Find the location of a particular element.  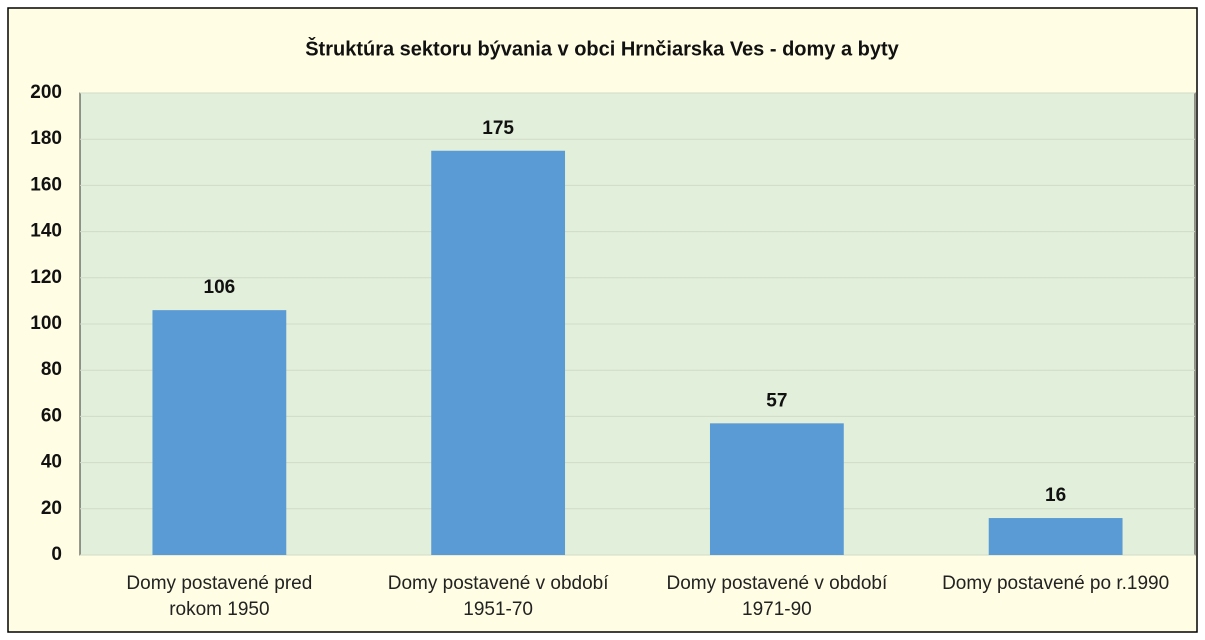

y-tick-label: 200 is located at coordinates (46, 92).